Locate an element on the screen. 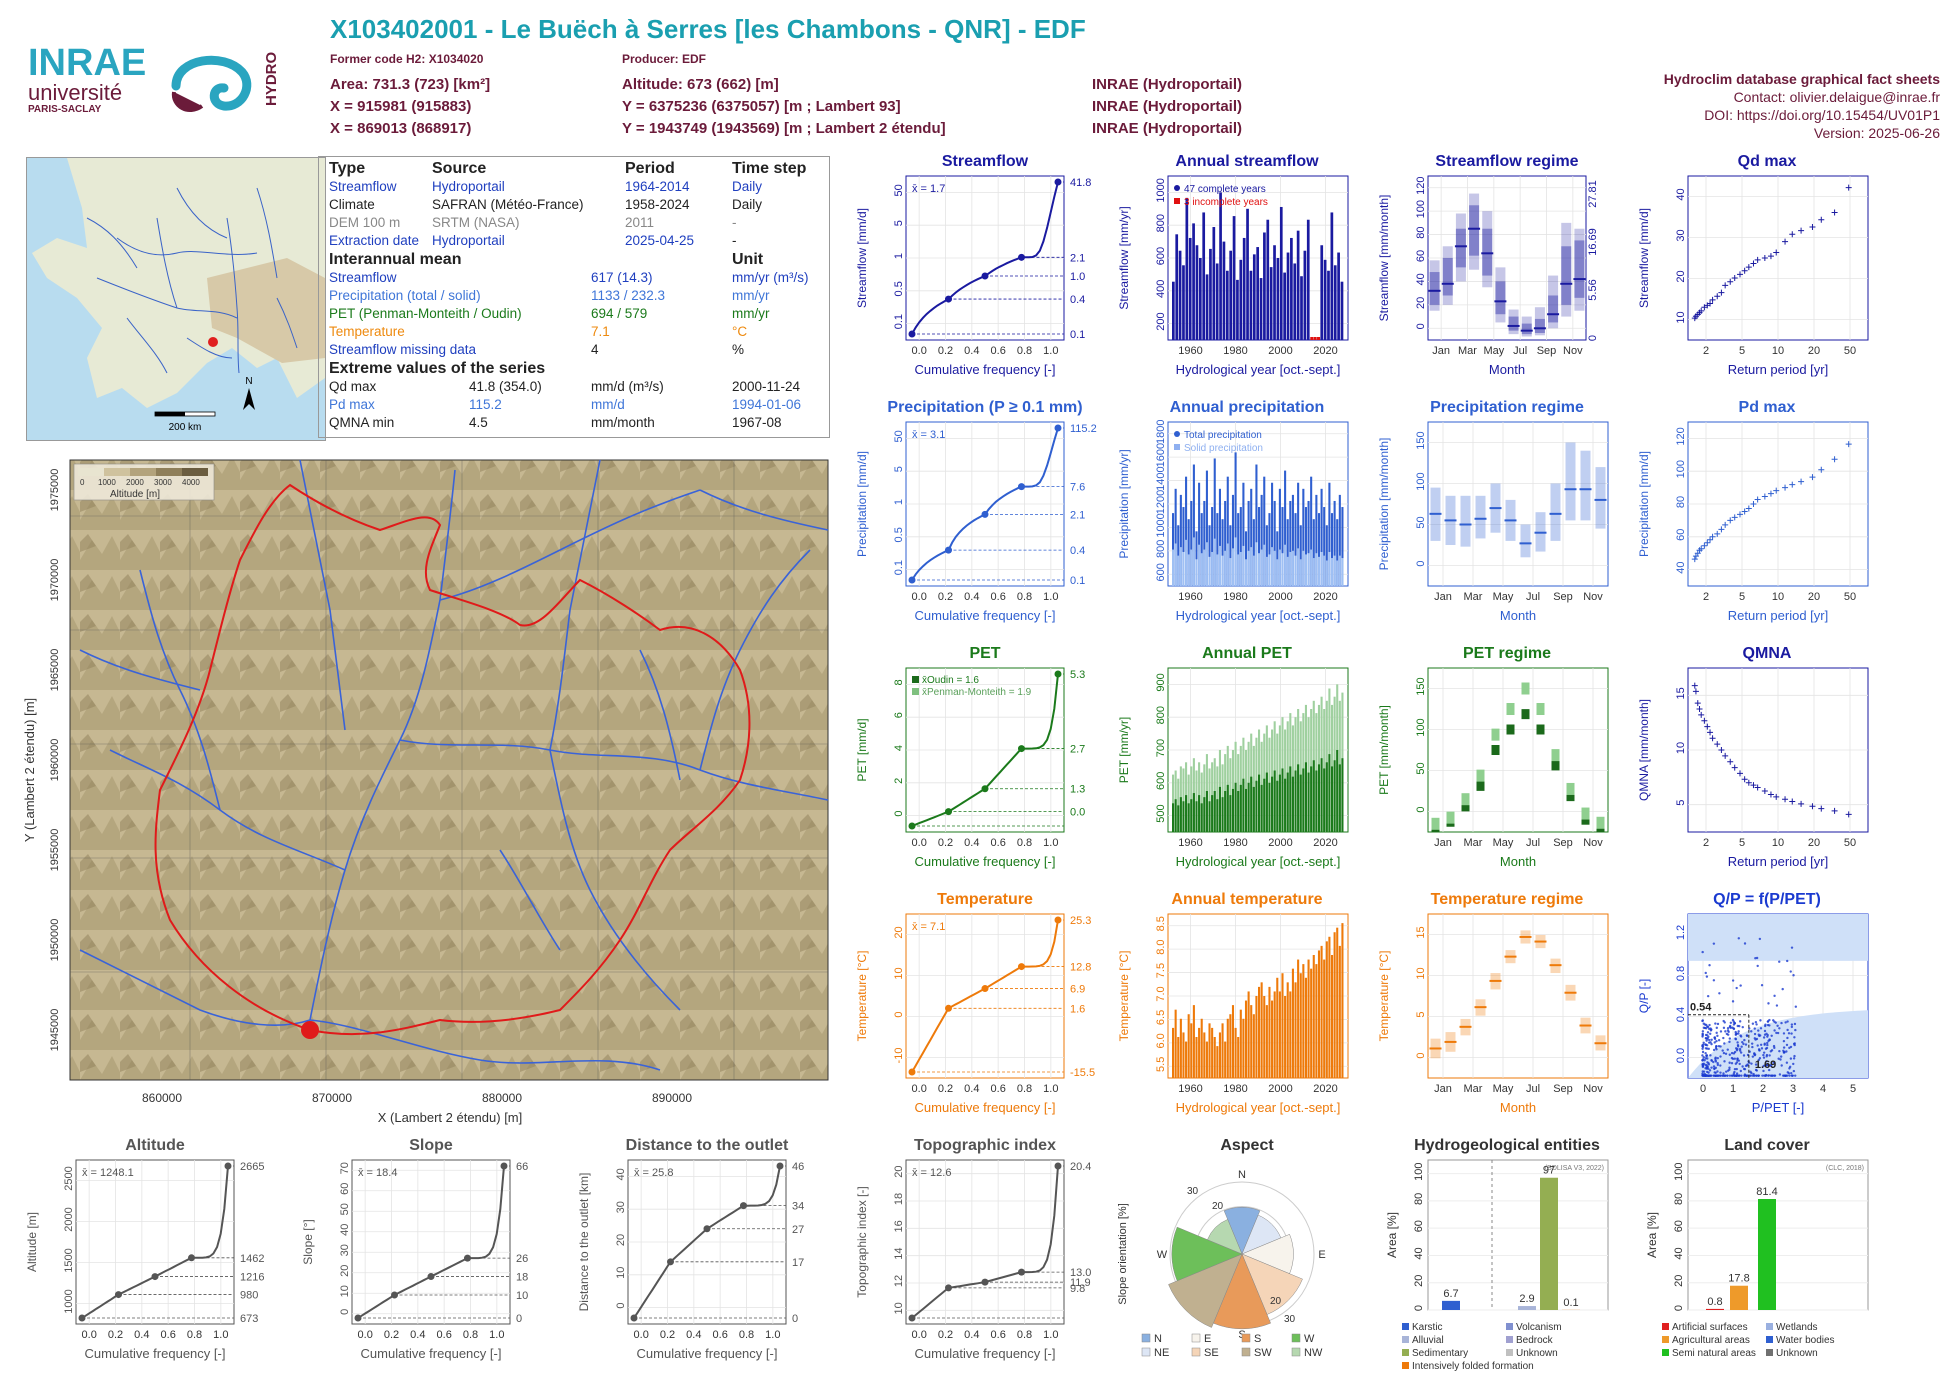  x-axis-label: Cumulative frequency [-] is located at coordinates (985, 1353).